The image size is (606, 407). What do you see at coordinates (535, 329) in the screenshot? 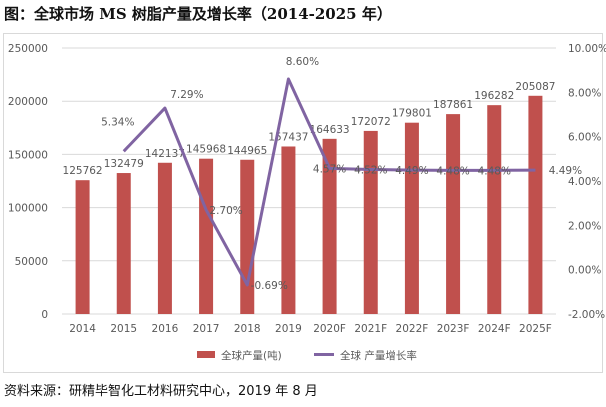
I see `x-axis-tick: 2025F` at bounding box center [535, 329].